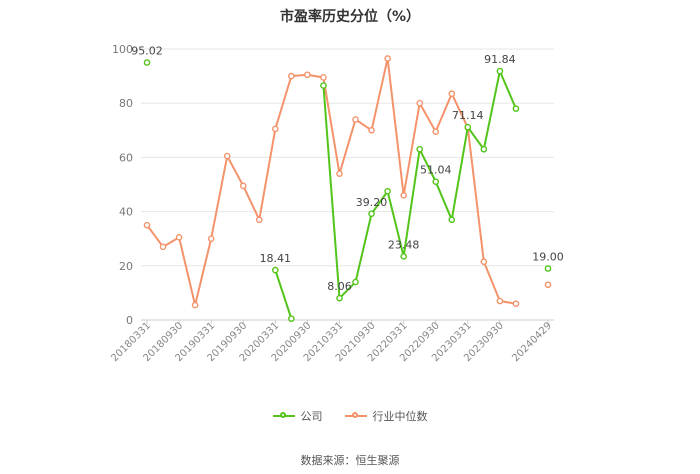 Image resolution: width=700 pixels, height=474 pixels. I want to click on series-line-company, so click(283, 294).